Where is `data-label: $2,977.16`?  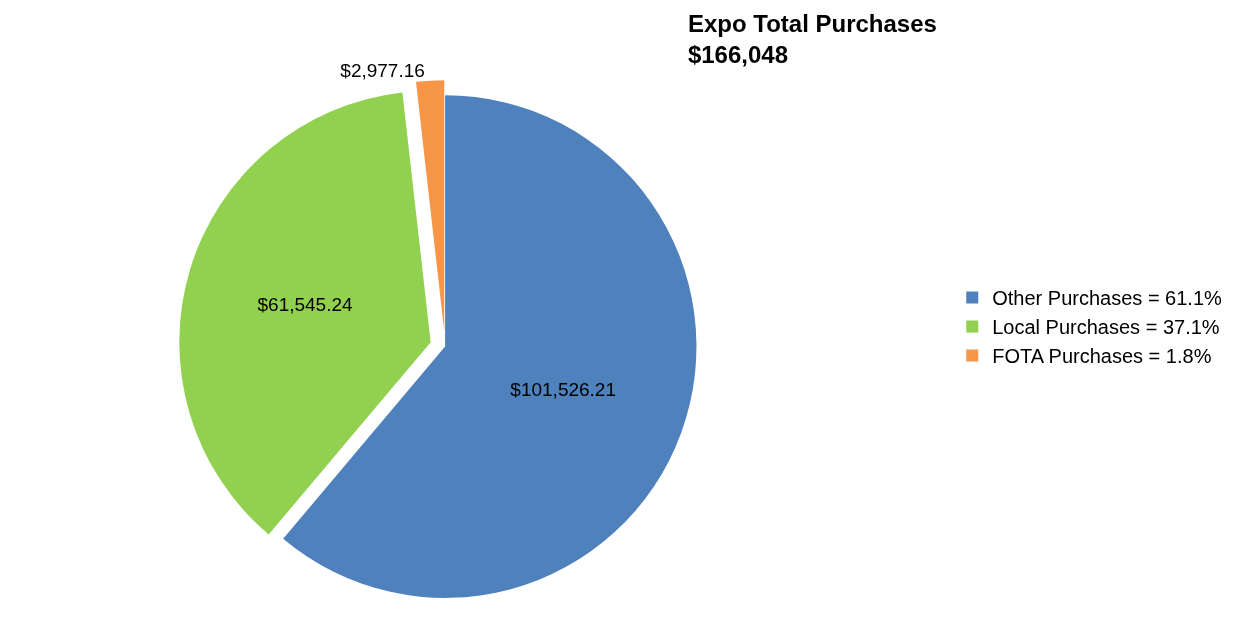
data-label: $2,977.16 is located at coordinates (382, 70).